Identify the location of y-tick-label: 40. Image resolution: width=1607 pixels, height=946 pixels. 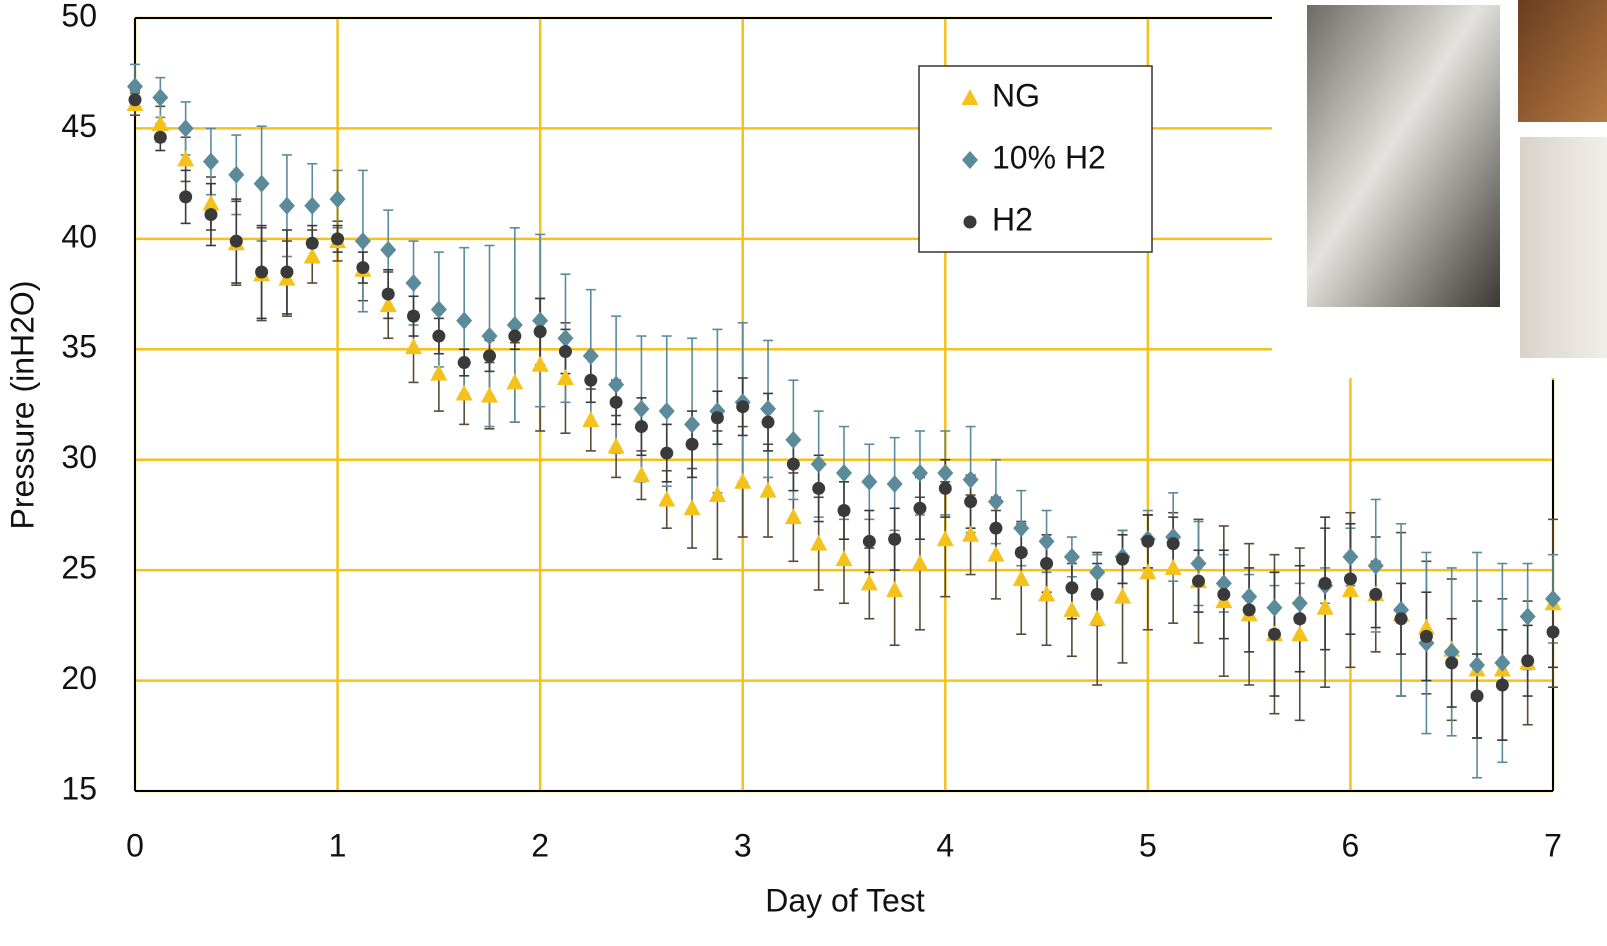
(79, 236).